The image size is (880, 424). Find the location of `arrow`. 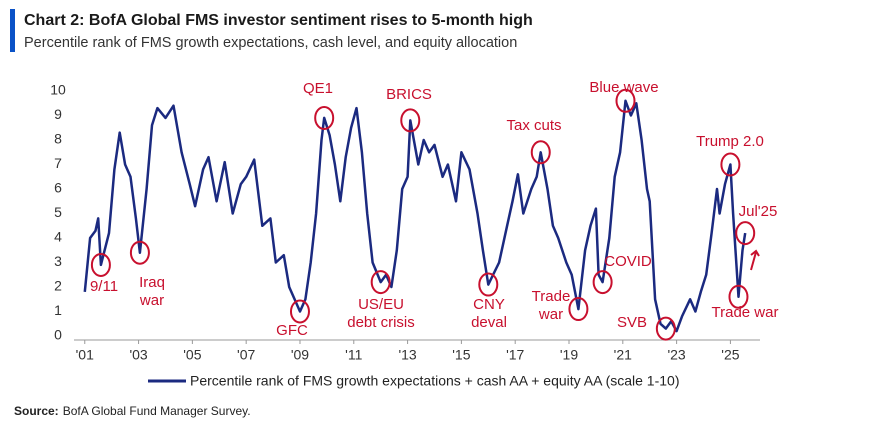

arrow is located at coordinates (755, 260).